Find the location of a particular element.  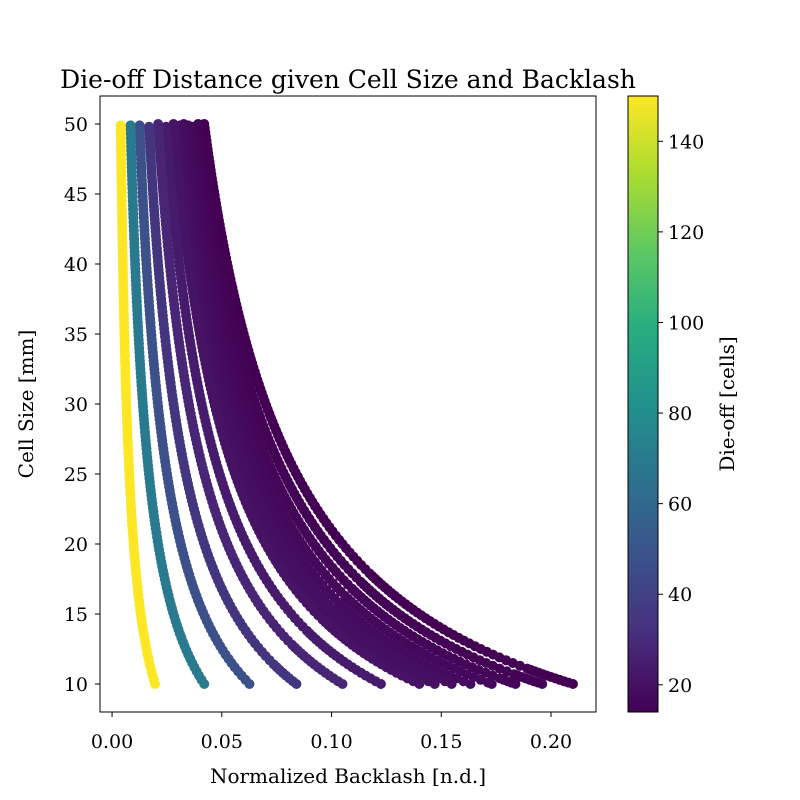

x-tick-label: 0.20 is located at coordinates (551, 742).